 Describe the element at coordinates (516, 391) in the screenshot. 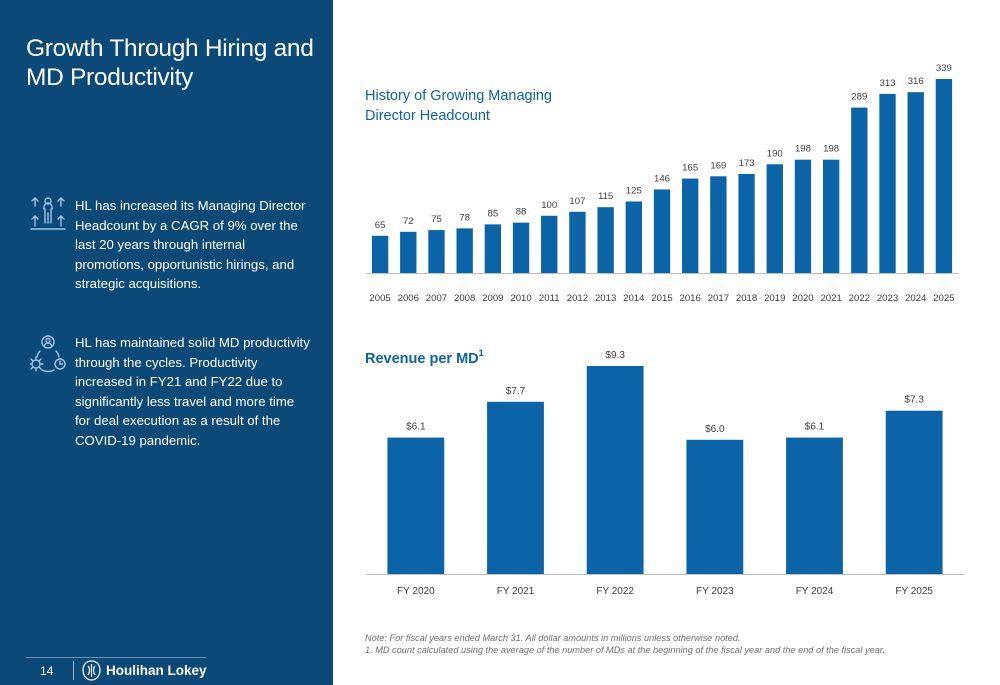

I see `revenue-data-label: $7.7` at that location.